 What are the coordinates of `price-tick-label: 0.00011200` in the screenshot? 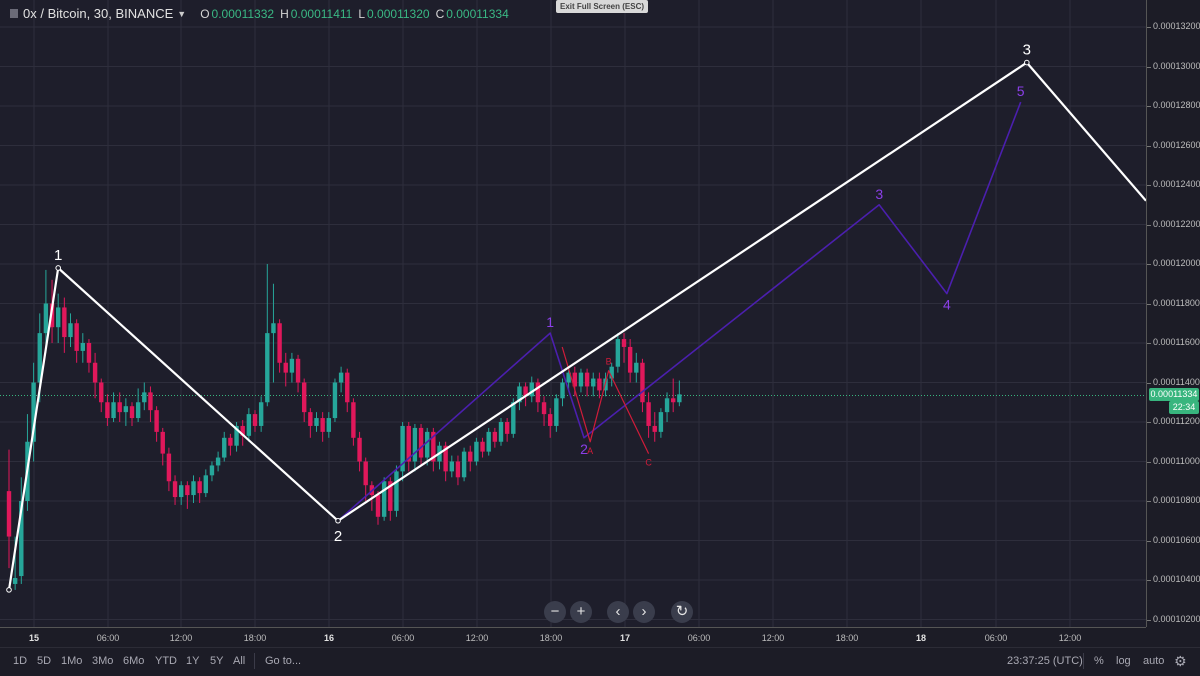 It's located at (1176, 421).